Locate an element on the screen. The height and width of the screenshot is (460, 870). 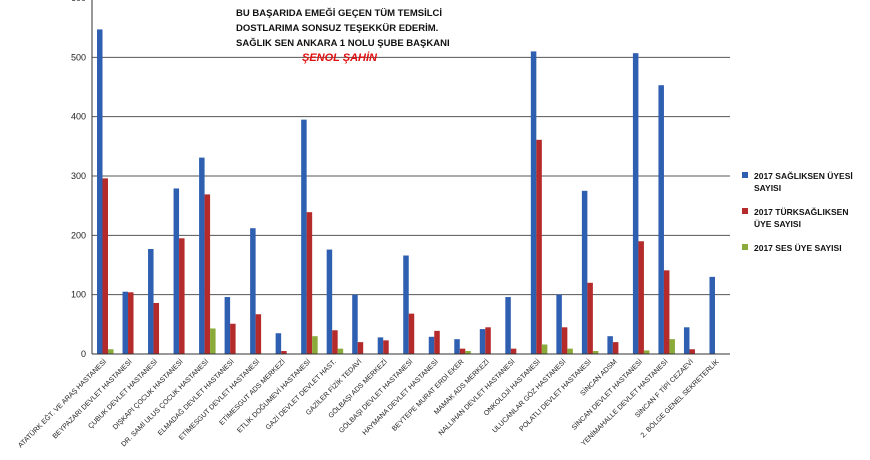
note-signature: ŞENOL ŞAHİN is located at coordinates (339, 58).